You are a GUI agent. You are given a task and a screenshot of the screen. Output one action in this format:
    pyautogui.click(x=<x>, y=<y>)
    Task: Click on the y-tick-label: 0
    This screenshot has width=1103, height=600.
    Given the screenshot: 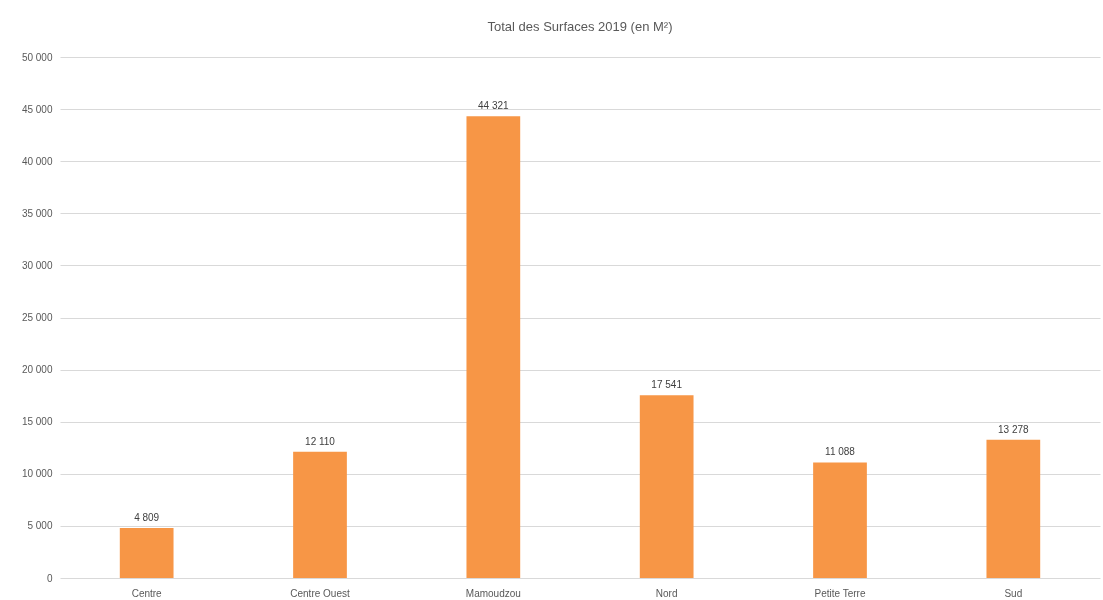 What is the action you would take?
    pyautogui.click(x=49, y=578)
    